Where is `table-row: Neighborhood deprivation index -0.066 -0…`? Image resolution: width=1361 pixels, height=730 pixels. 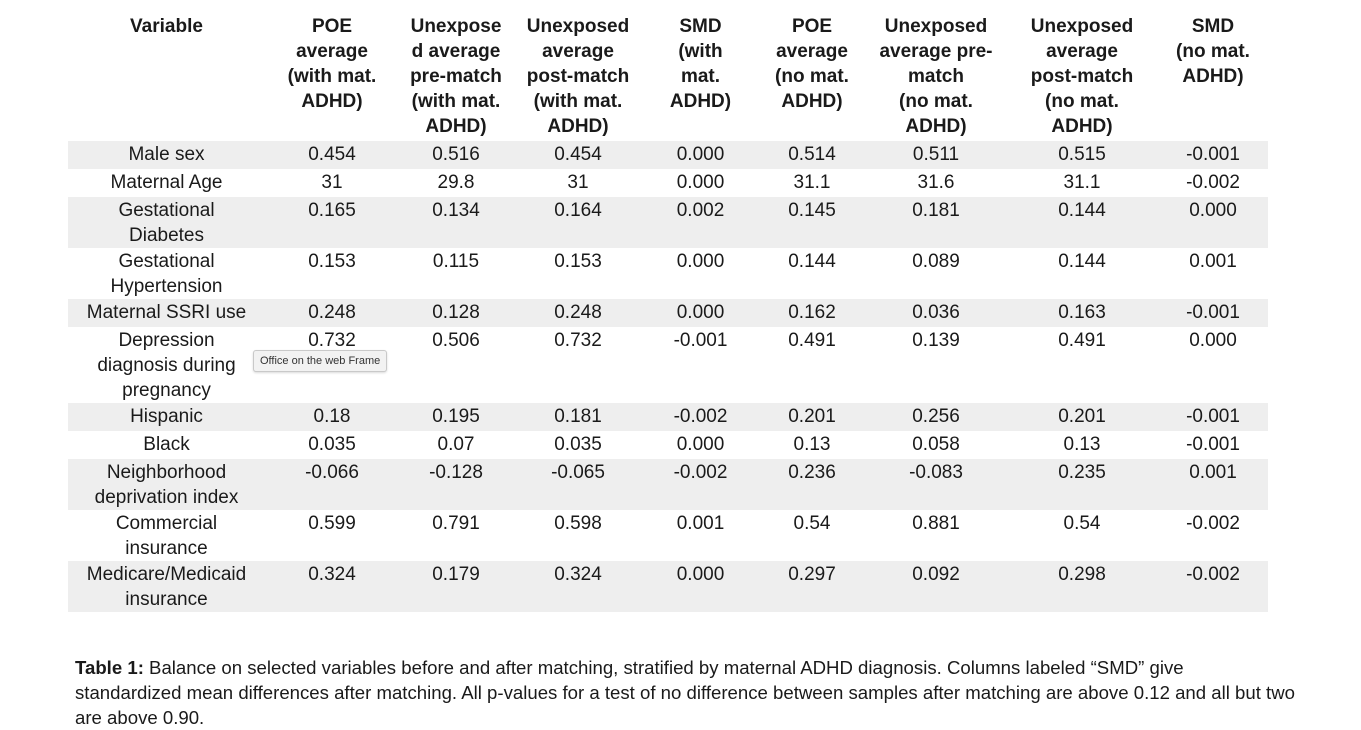 table-row: Neighborhood deprivation index -0.066 -0… is located at coordinates (668, 484).